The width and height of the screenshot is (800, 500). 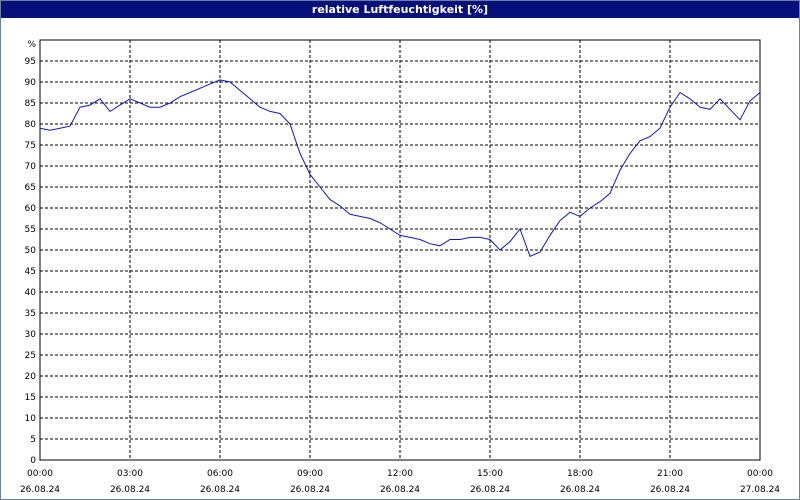 I want to click on y-tick-label: 45, so click(x=30, y=272).